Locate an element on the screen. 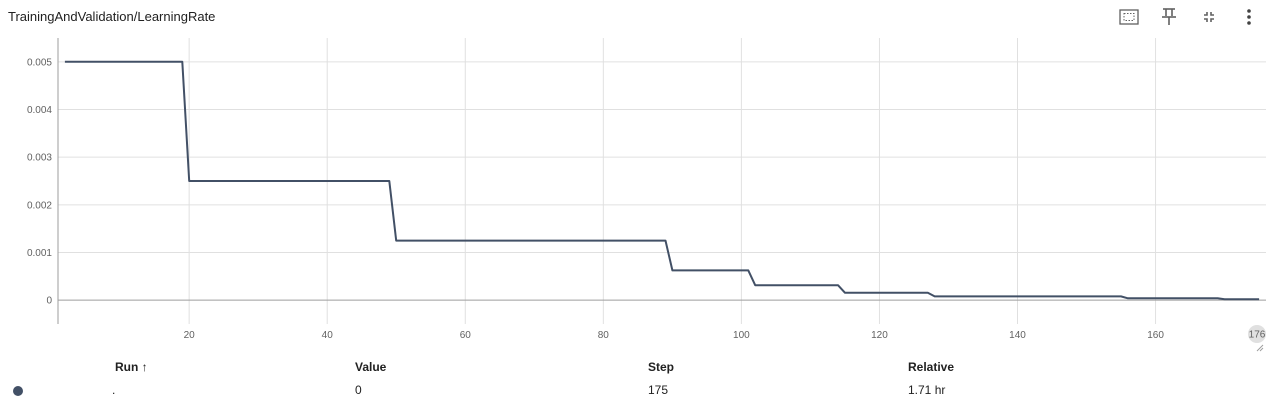  run-color-dot is located at coordinates (18, 391).